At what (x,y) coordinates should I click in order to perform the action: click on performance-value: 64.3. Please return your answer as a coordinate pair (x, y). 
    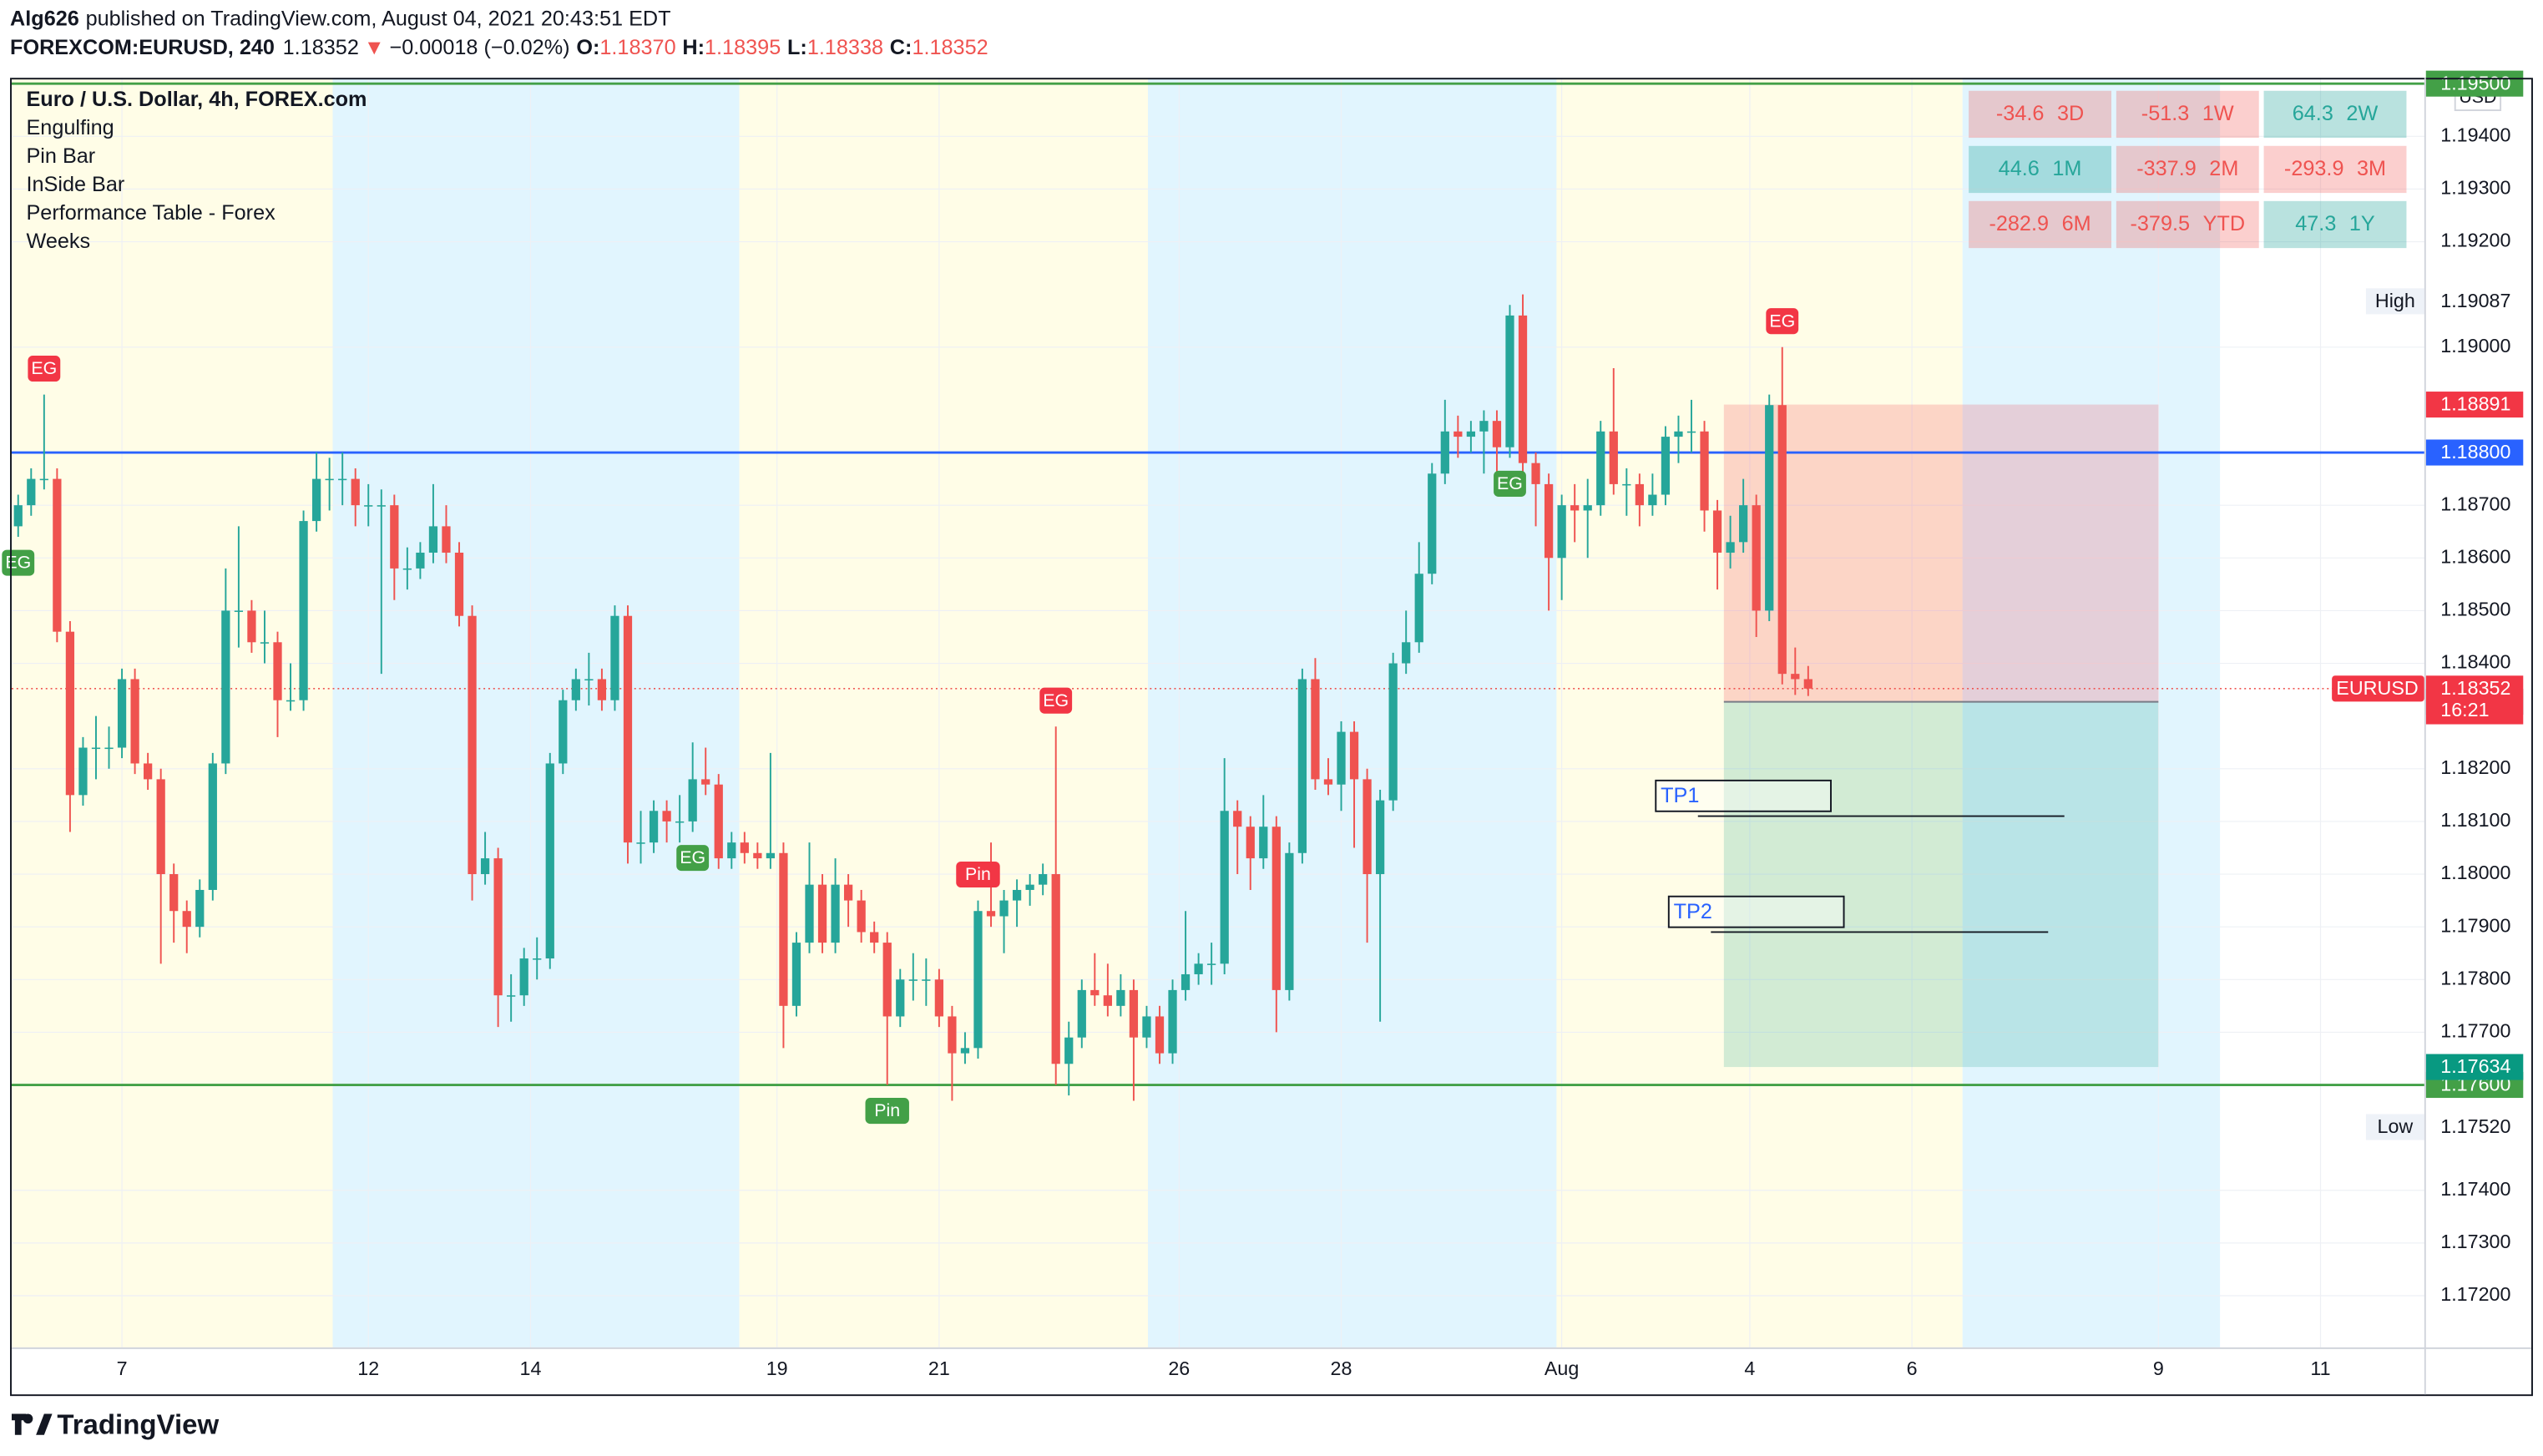
    Looking at the image, I should click on (2313, 113).